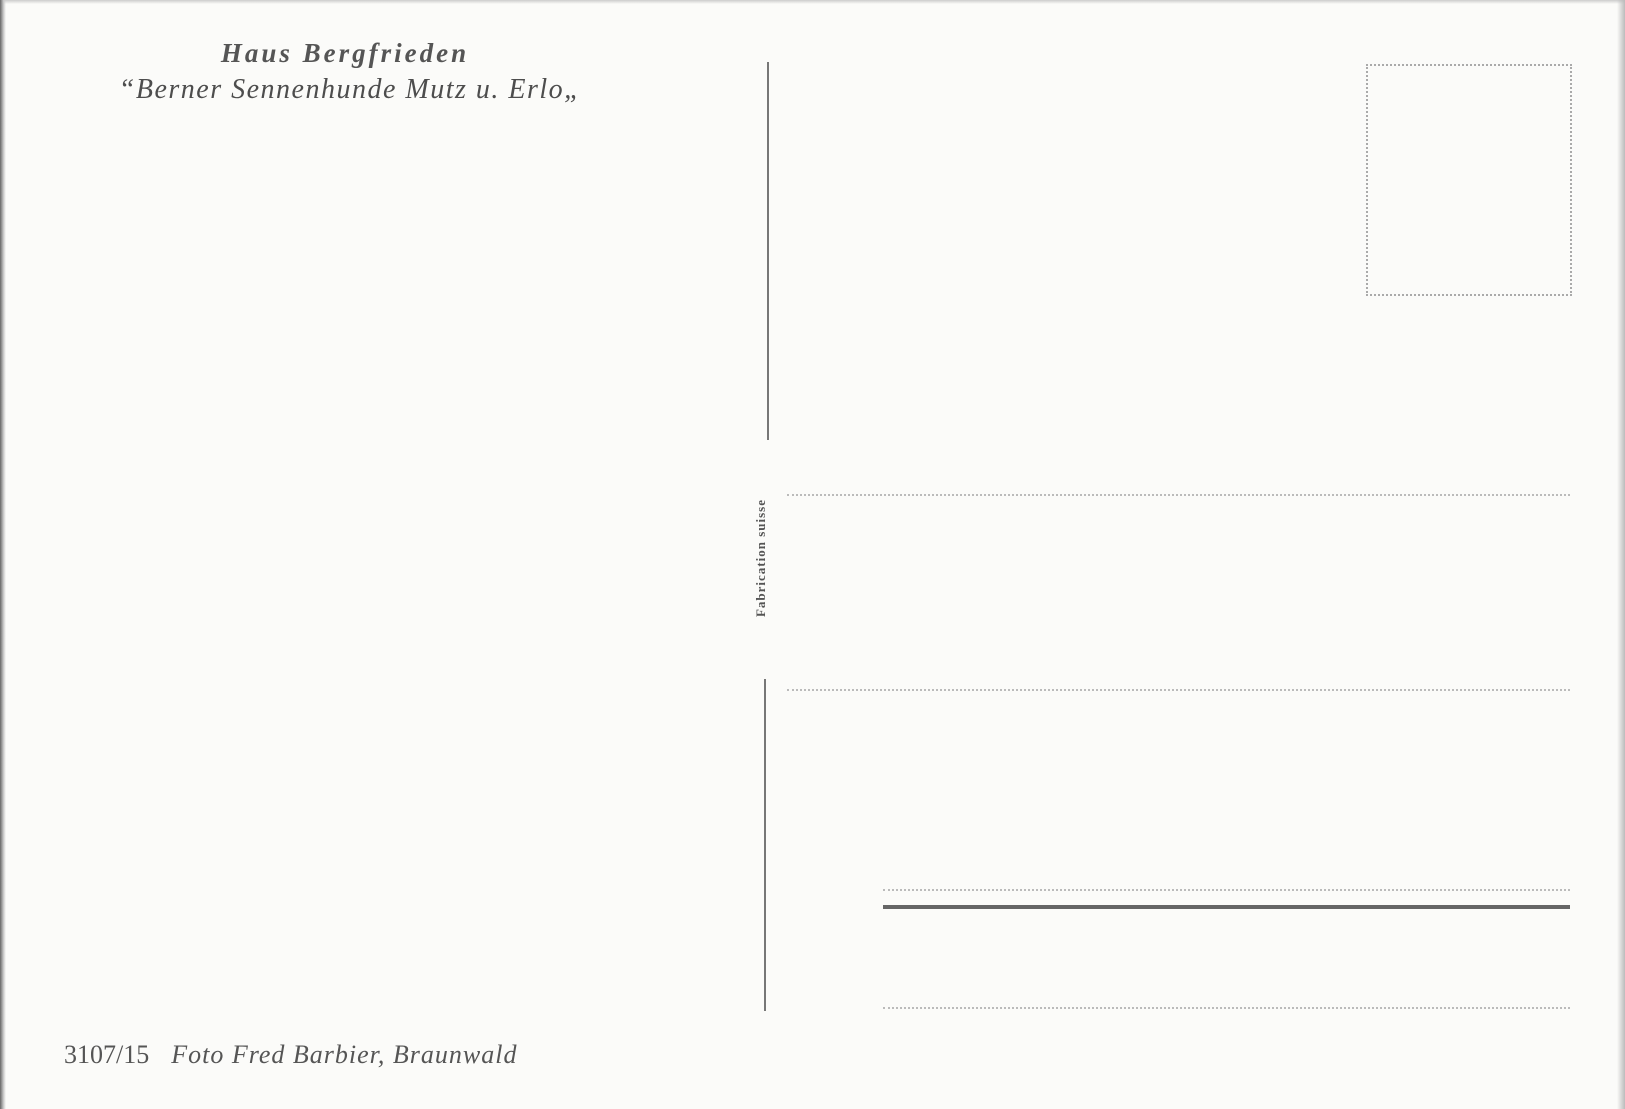 The height and width of the screenshot is (1109, 1625). I want to click on postcard-subtitle: “Berner Sennenhunde Mutz u. Erlo„, so click(350, 89).